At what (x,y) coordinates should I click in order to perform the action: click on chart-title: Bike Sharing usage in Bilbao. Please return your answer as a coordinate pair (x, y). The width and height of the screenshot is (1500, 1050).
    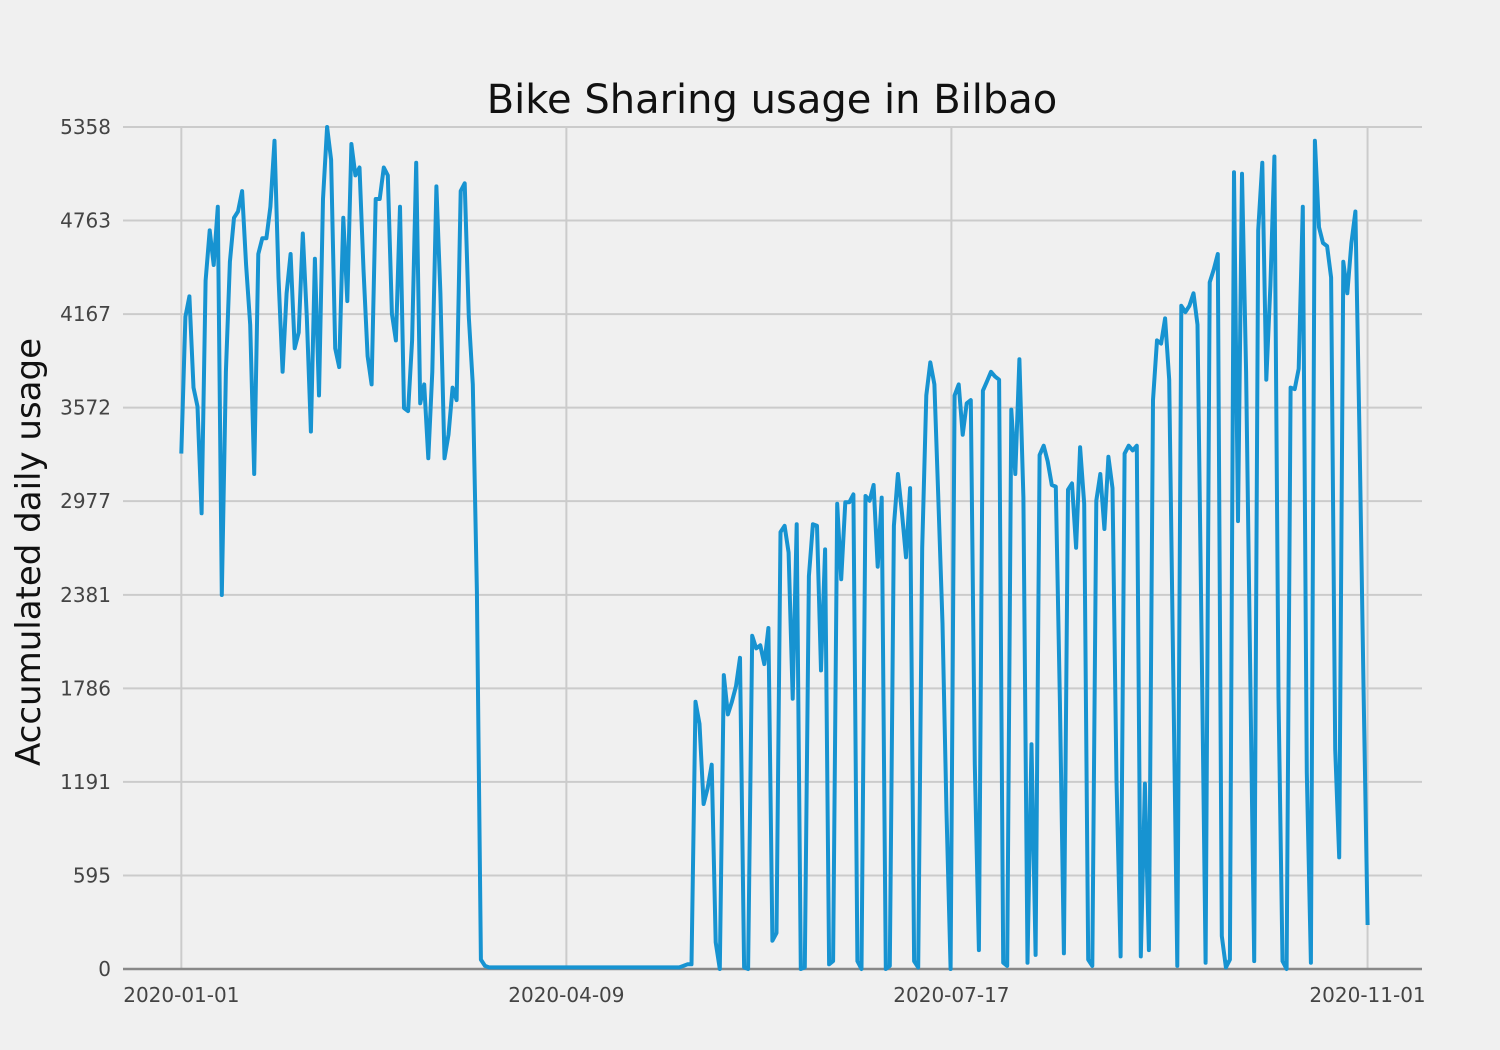
    Looking at the image, I should click on (772, 100).